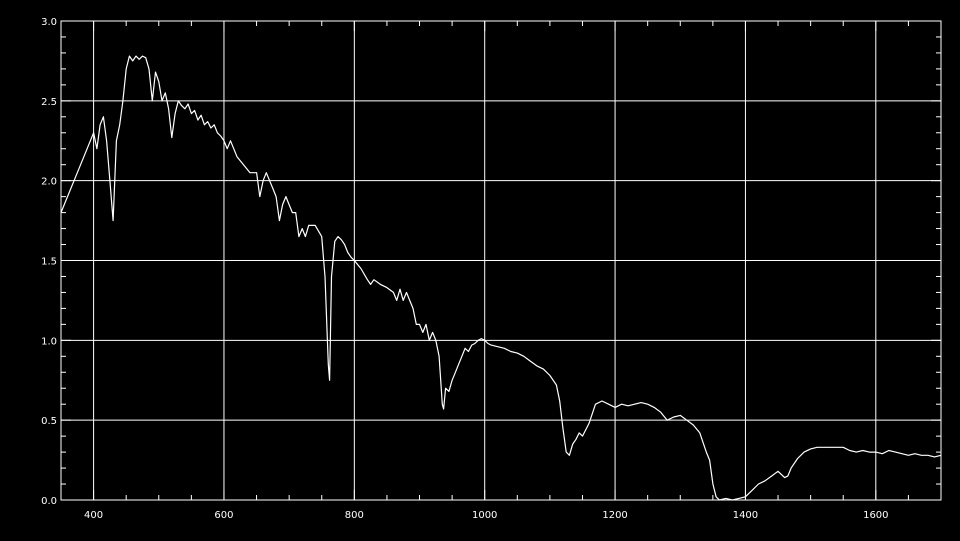 Image resolution: width=960 pixels, height=541 pixels. Describe the element at coordinates (49, 341) in the screenshot. I see `y-tick-label: 1.0` at that location.